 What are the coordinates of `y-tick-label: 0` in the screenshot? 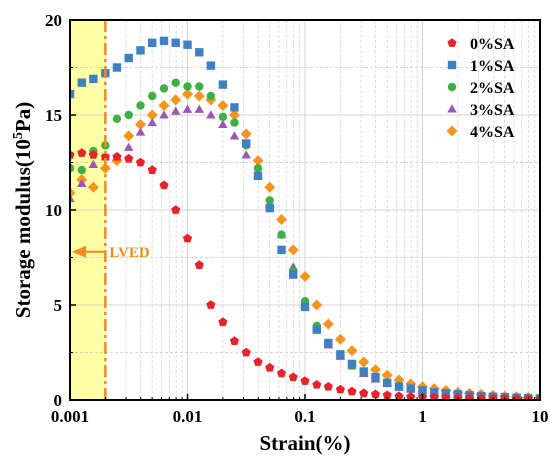 It's located at (58, 400).